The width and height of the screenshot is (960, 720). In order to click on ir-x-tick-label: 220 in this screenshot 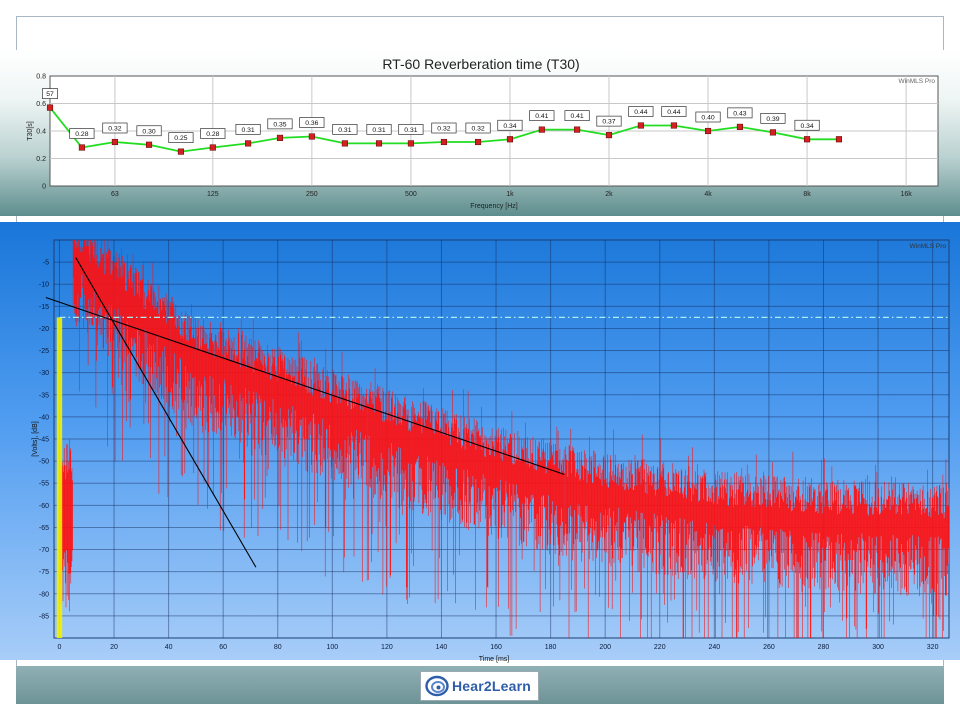, I will do `click(660, 647)`.